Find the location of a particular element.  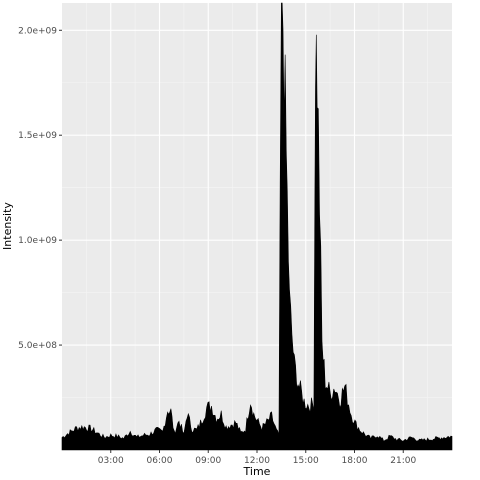

x-axis: 03:00 06:00 09:00 12:00 15:00 18:00 21:00 is located at coordinates (257, 458).